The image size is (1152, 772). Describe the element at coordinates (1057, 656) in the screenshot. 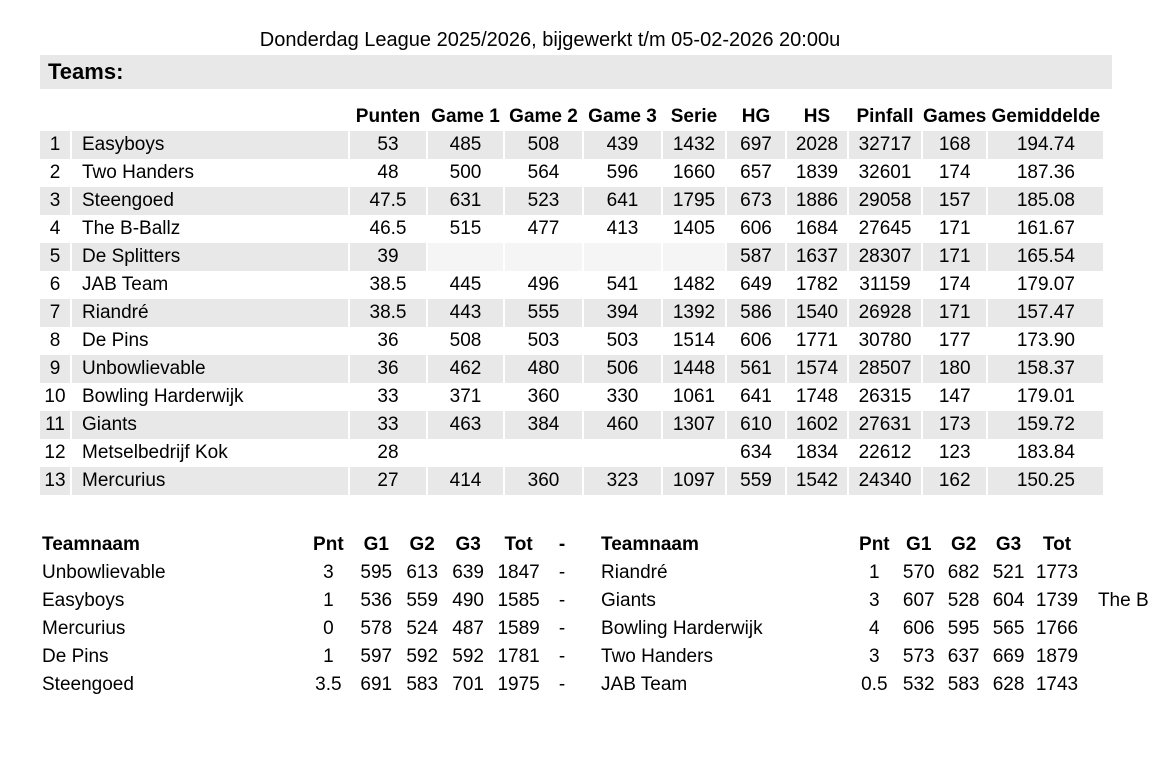

I see `tot-cell: 1879` at that location.